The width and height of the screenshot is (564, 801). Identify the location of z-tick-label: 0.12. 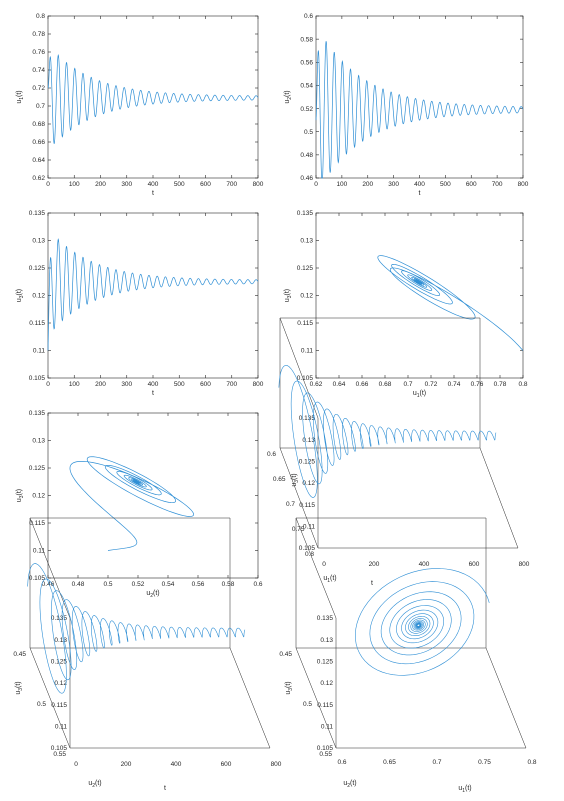
(326, 683).